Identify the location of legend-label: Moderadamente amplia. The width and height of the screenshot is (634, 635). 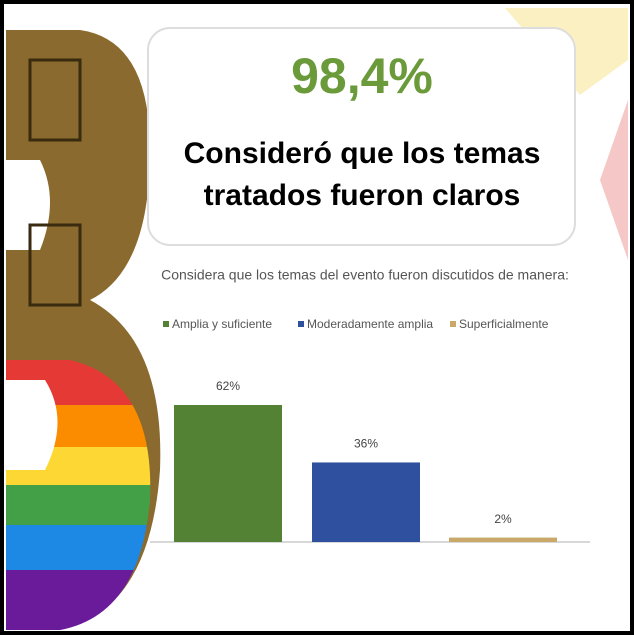
(370, 324).